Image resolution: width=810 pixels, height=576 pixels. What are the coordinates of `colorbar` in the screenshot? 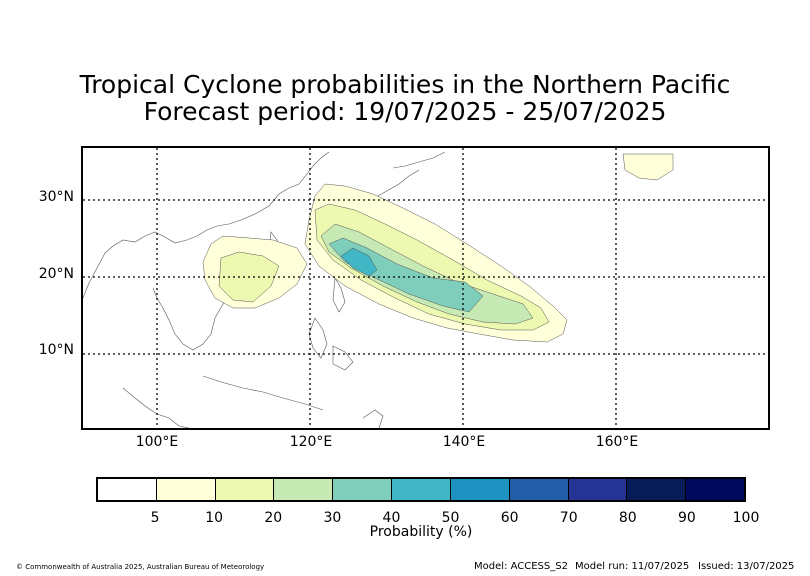 It's located at (421, 489).